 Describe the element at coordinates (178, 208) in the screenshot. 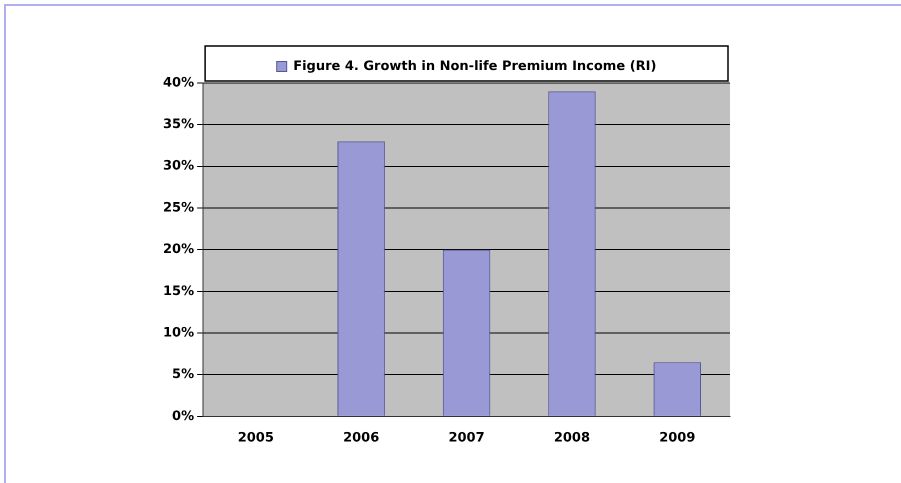

I see `y-tick-label: 25%` at that location.